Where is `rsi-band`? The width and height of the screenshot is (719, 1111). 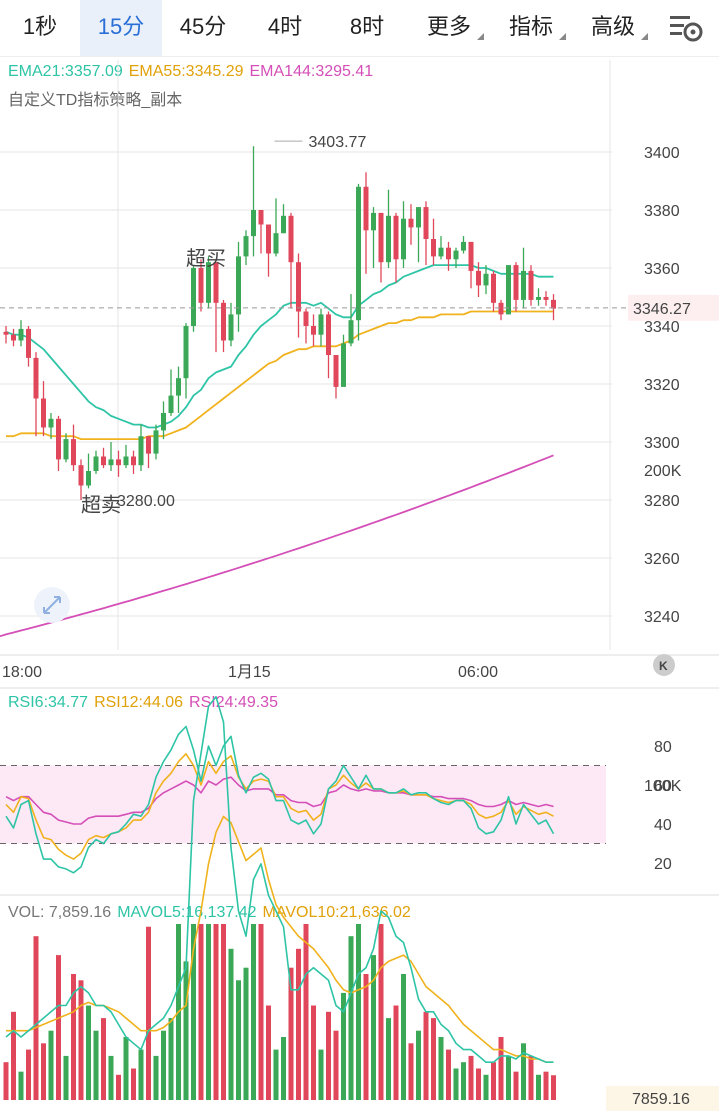 rsi-band is located at coordinates (303, 804).